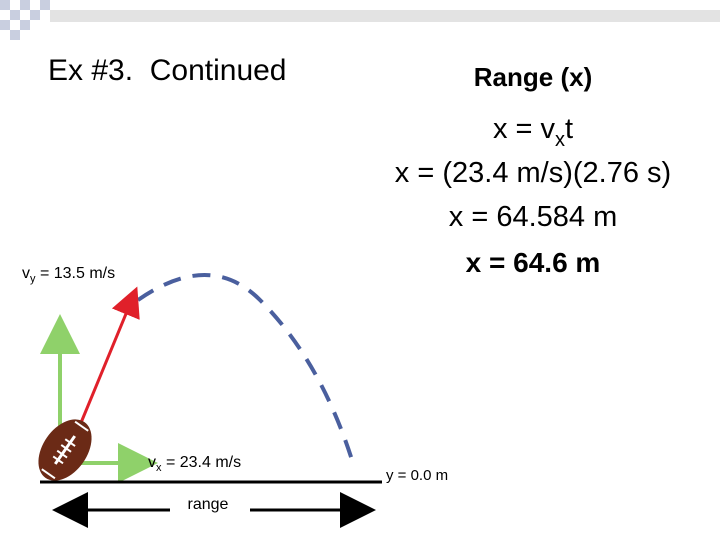 The image size is (720, 540). I want to click on velocity-arrow, so click(108, 358).